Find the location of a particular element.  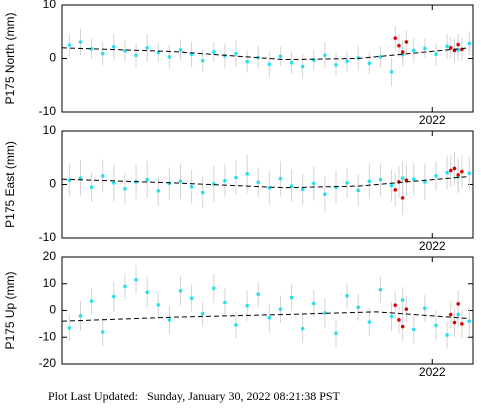

footer-value: Sunday, January 30, 2022 08:21:38 PST is located at coordinates (244, 396).